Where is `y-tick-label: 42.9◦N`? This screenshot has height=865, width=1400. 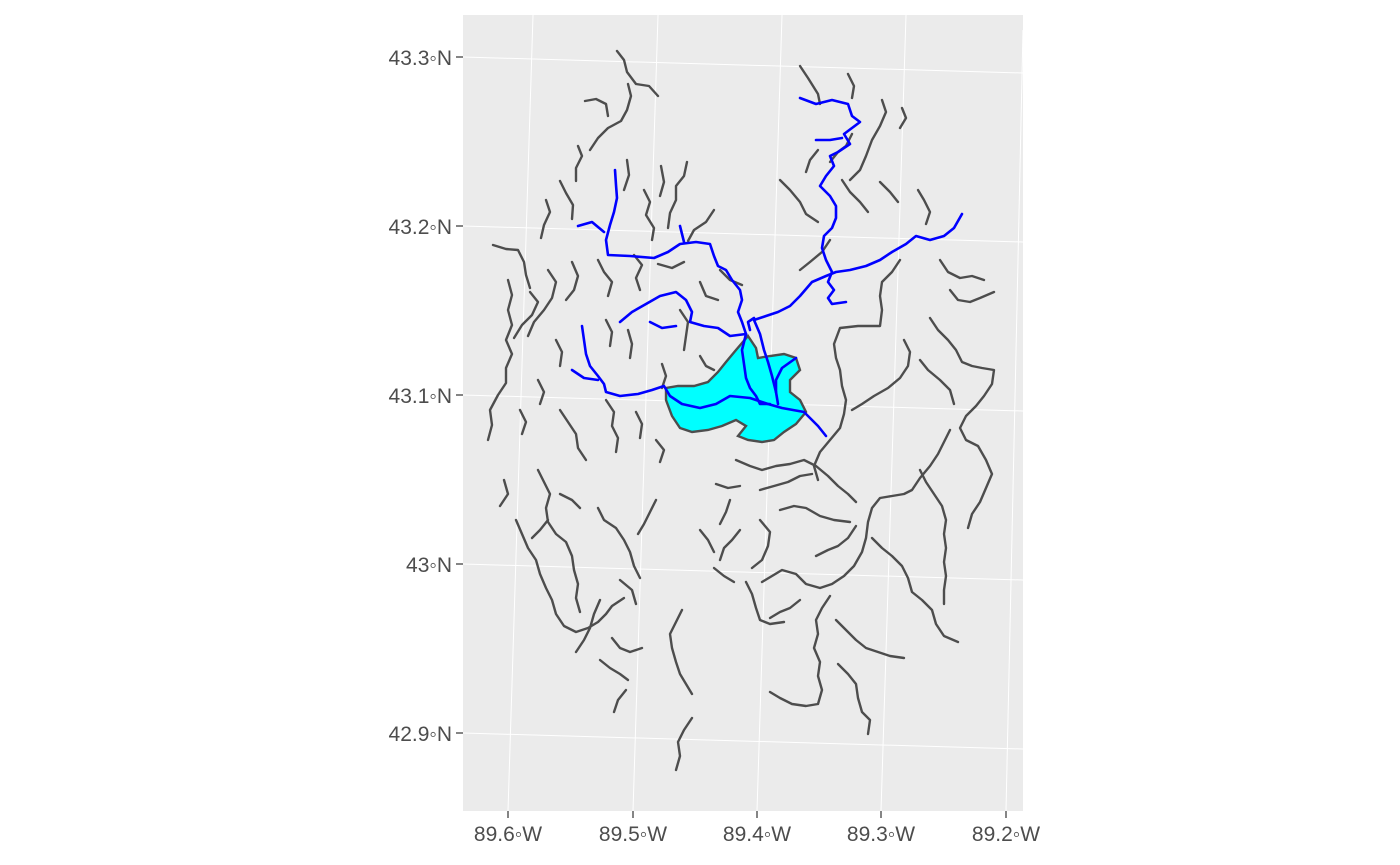
y-tick-label: 42.9◦N is located at coordinates (420, 734).